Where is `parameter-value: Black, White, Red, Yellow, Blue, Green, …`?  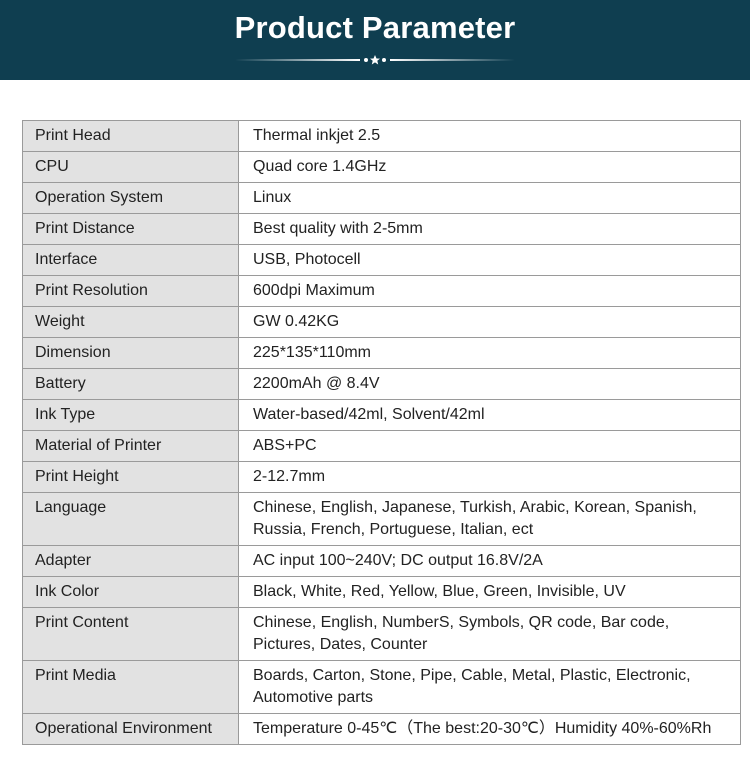
parameter-value: Black, White, Red, Yellow, Blue, Green, … is located at coordinates (489, 592).